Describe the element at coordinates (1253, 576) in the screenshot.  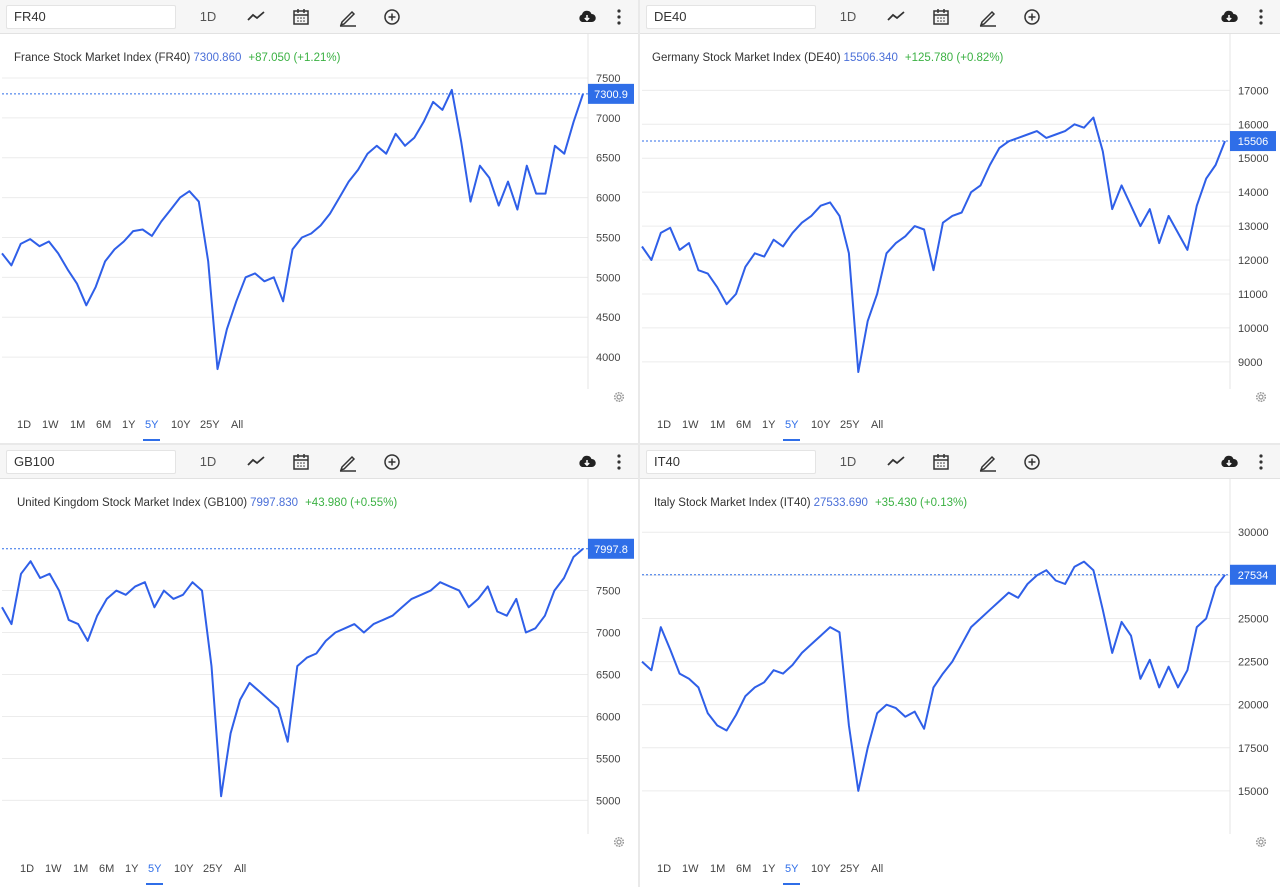
I see `last-price-badge-label: 27534` at that location.